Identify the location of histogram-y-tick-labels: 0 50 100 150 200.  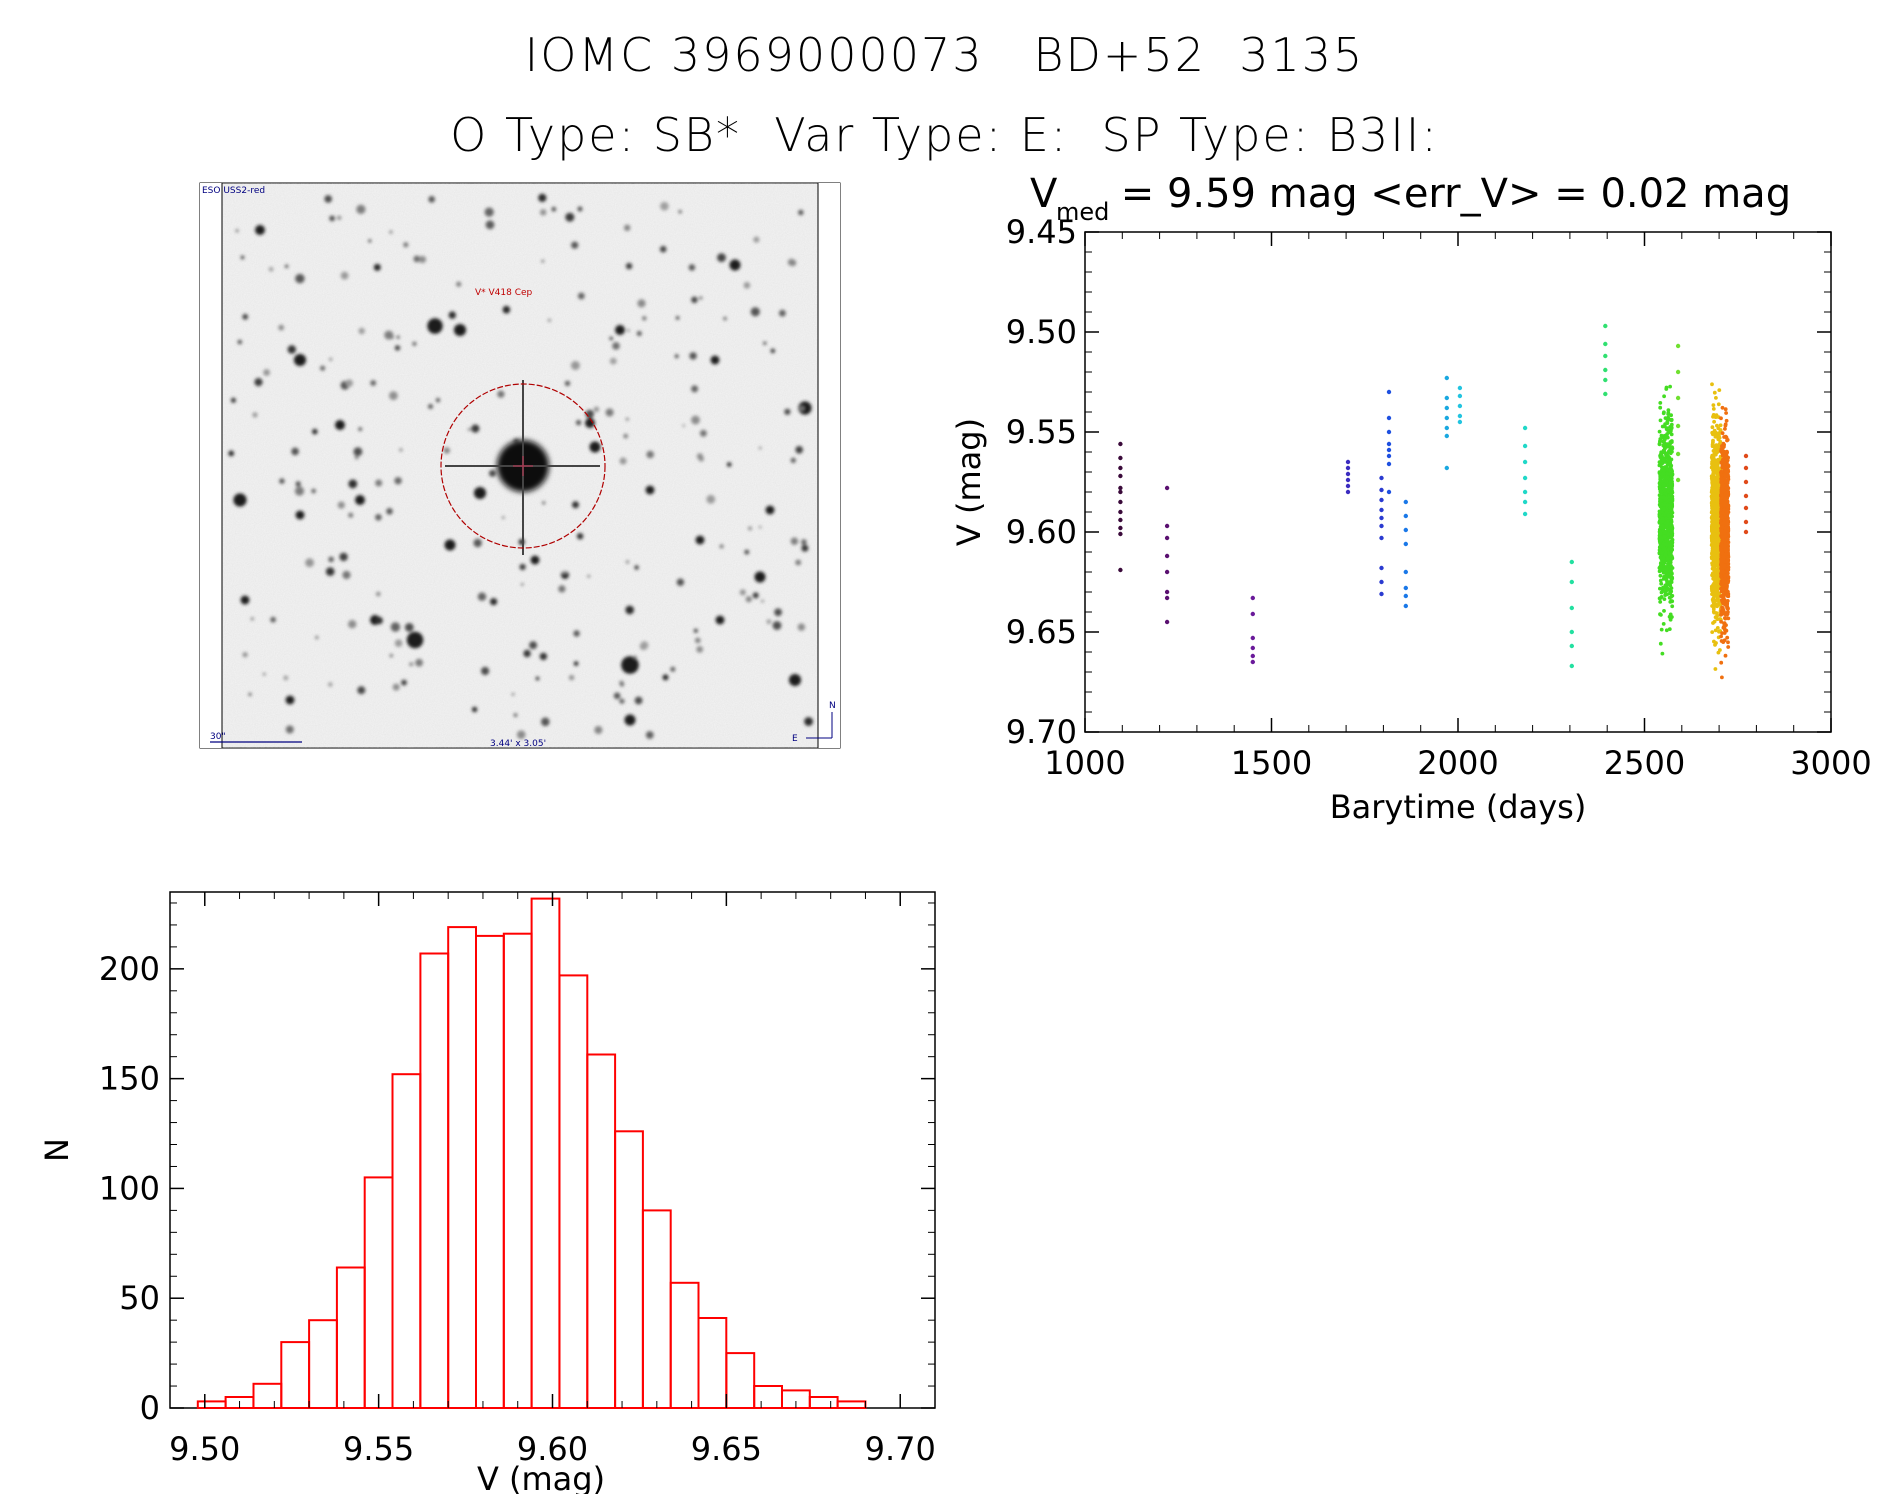
(129, 1188).